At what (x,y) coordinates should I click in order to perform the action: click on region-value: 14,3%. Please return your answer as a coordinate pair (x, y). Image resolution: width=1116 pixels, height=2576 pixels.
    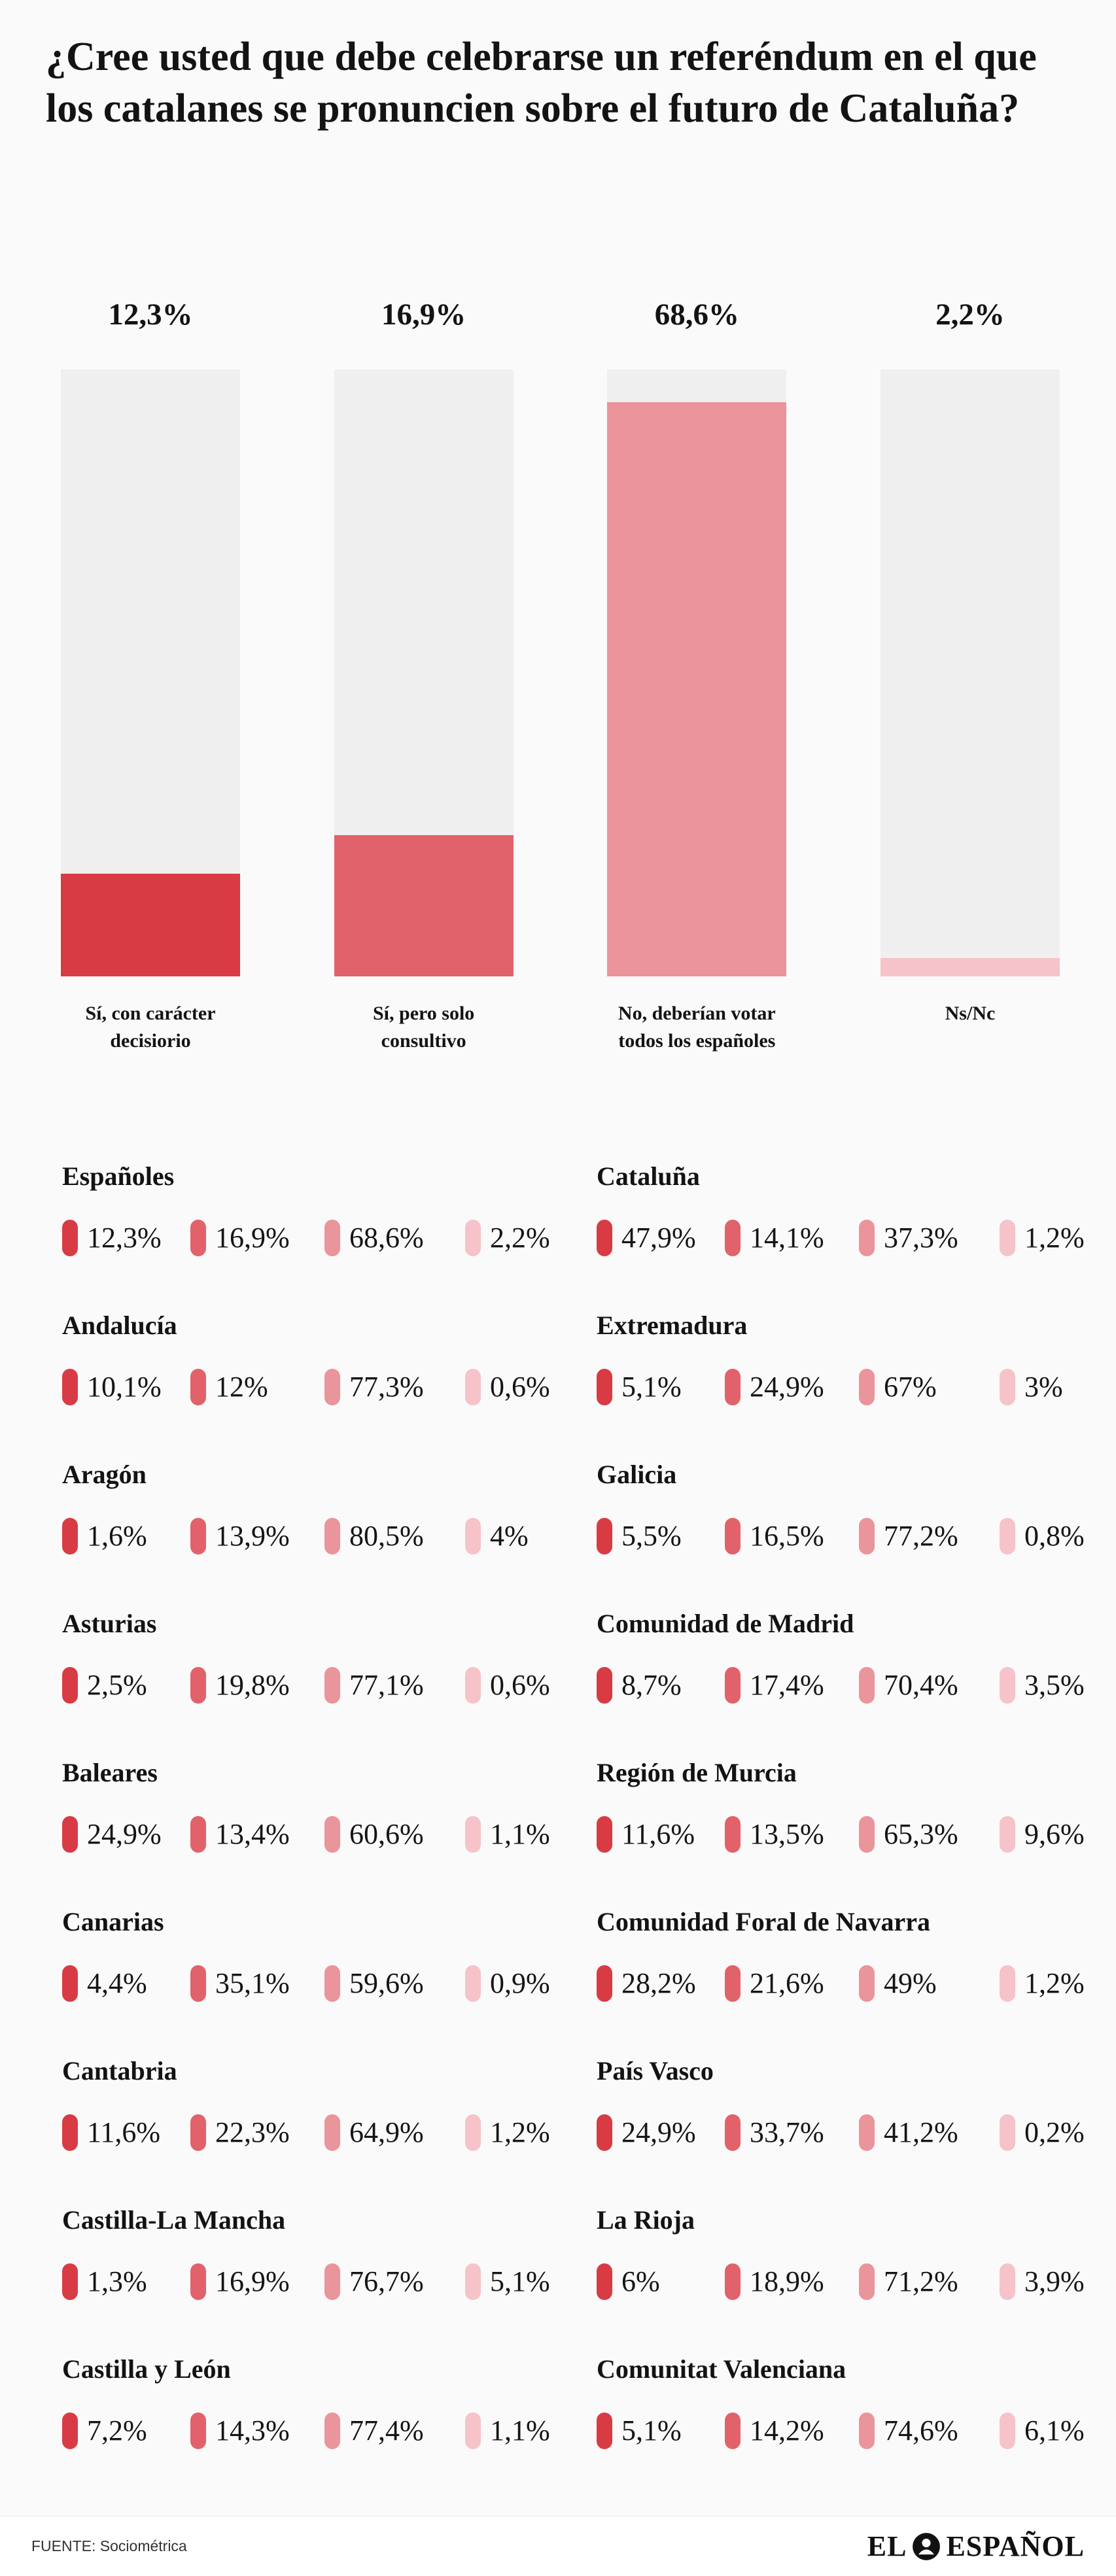
    Looking at the image, I should click on (252, 2431).